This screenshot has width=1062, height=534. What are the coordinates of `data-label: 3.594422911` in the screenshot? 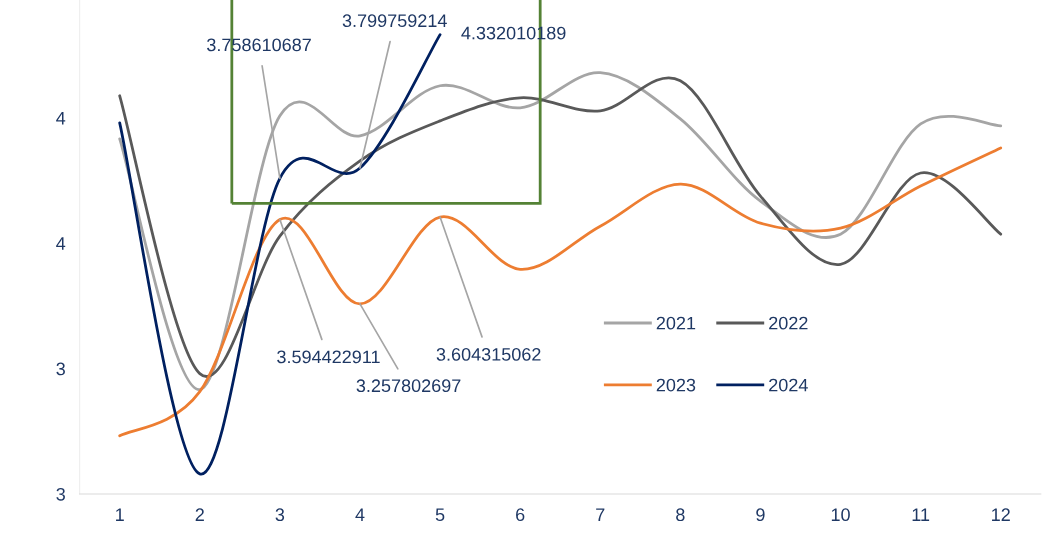 It's located at (328, 357).